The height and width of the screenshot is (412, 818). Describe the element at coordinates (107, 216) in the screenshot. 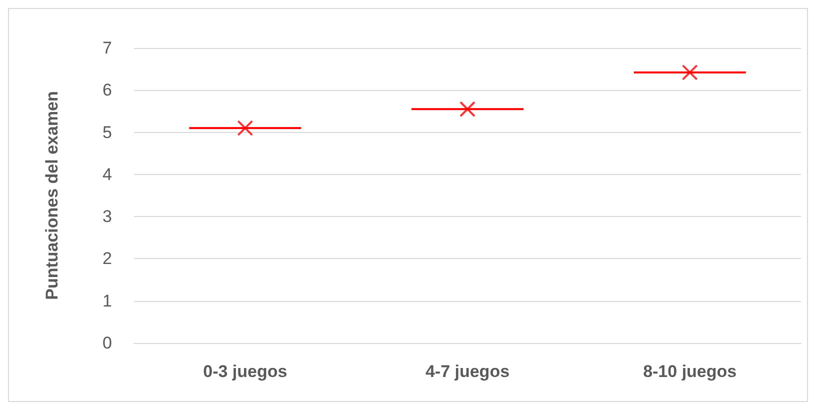

I see `y-tick-label: 3` at that location.